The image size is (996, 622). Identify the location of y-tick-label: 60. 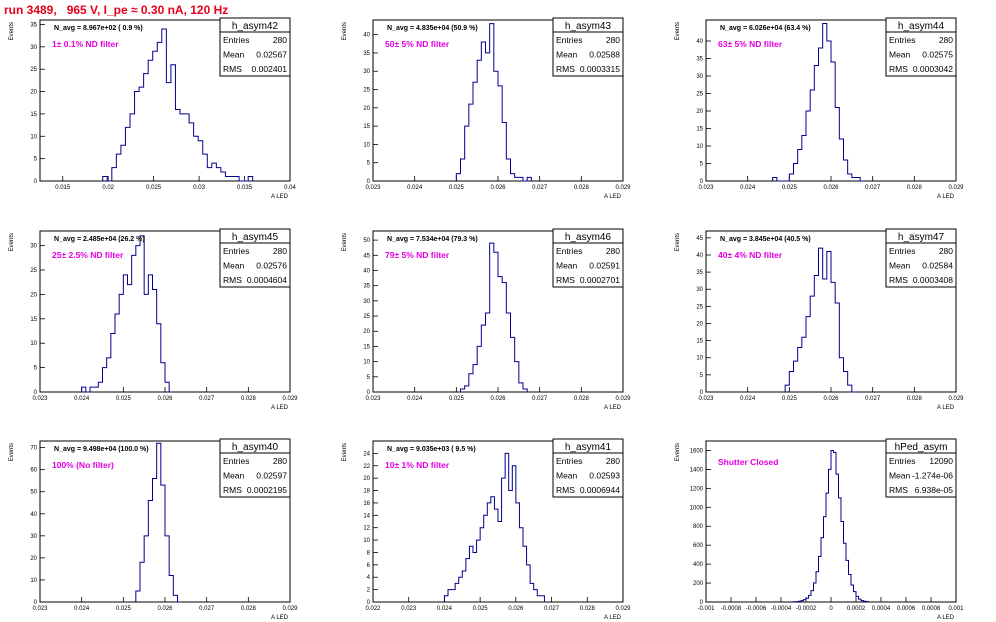
(33, 471).